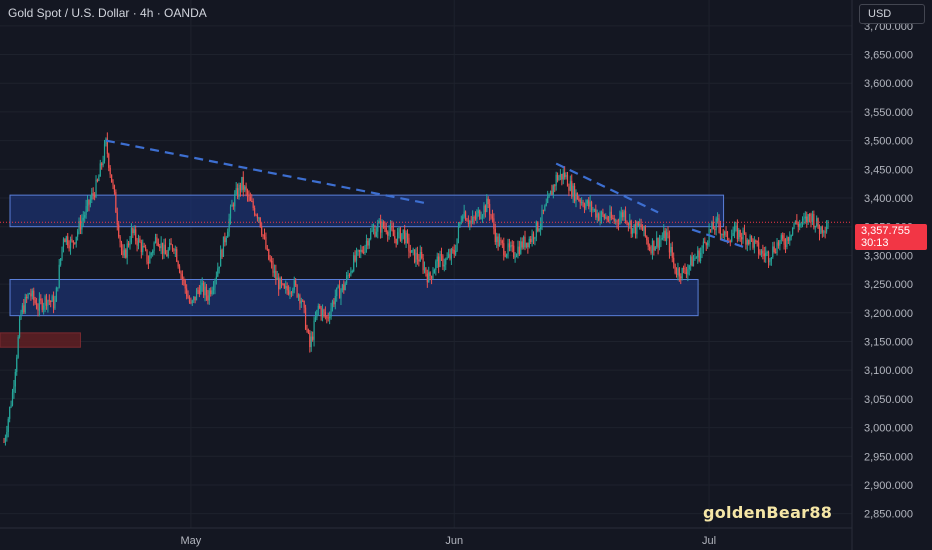  I want to click on support-resistance-zone, so click(354, 297).